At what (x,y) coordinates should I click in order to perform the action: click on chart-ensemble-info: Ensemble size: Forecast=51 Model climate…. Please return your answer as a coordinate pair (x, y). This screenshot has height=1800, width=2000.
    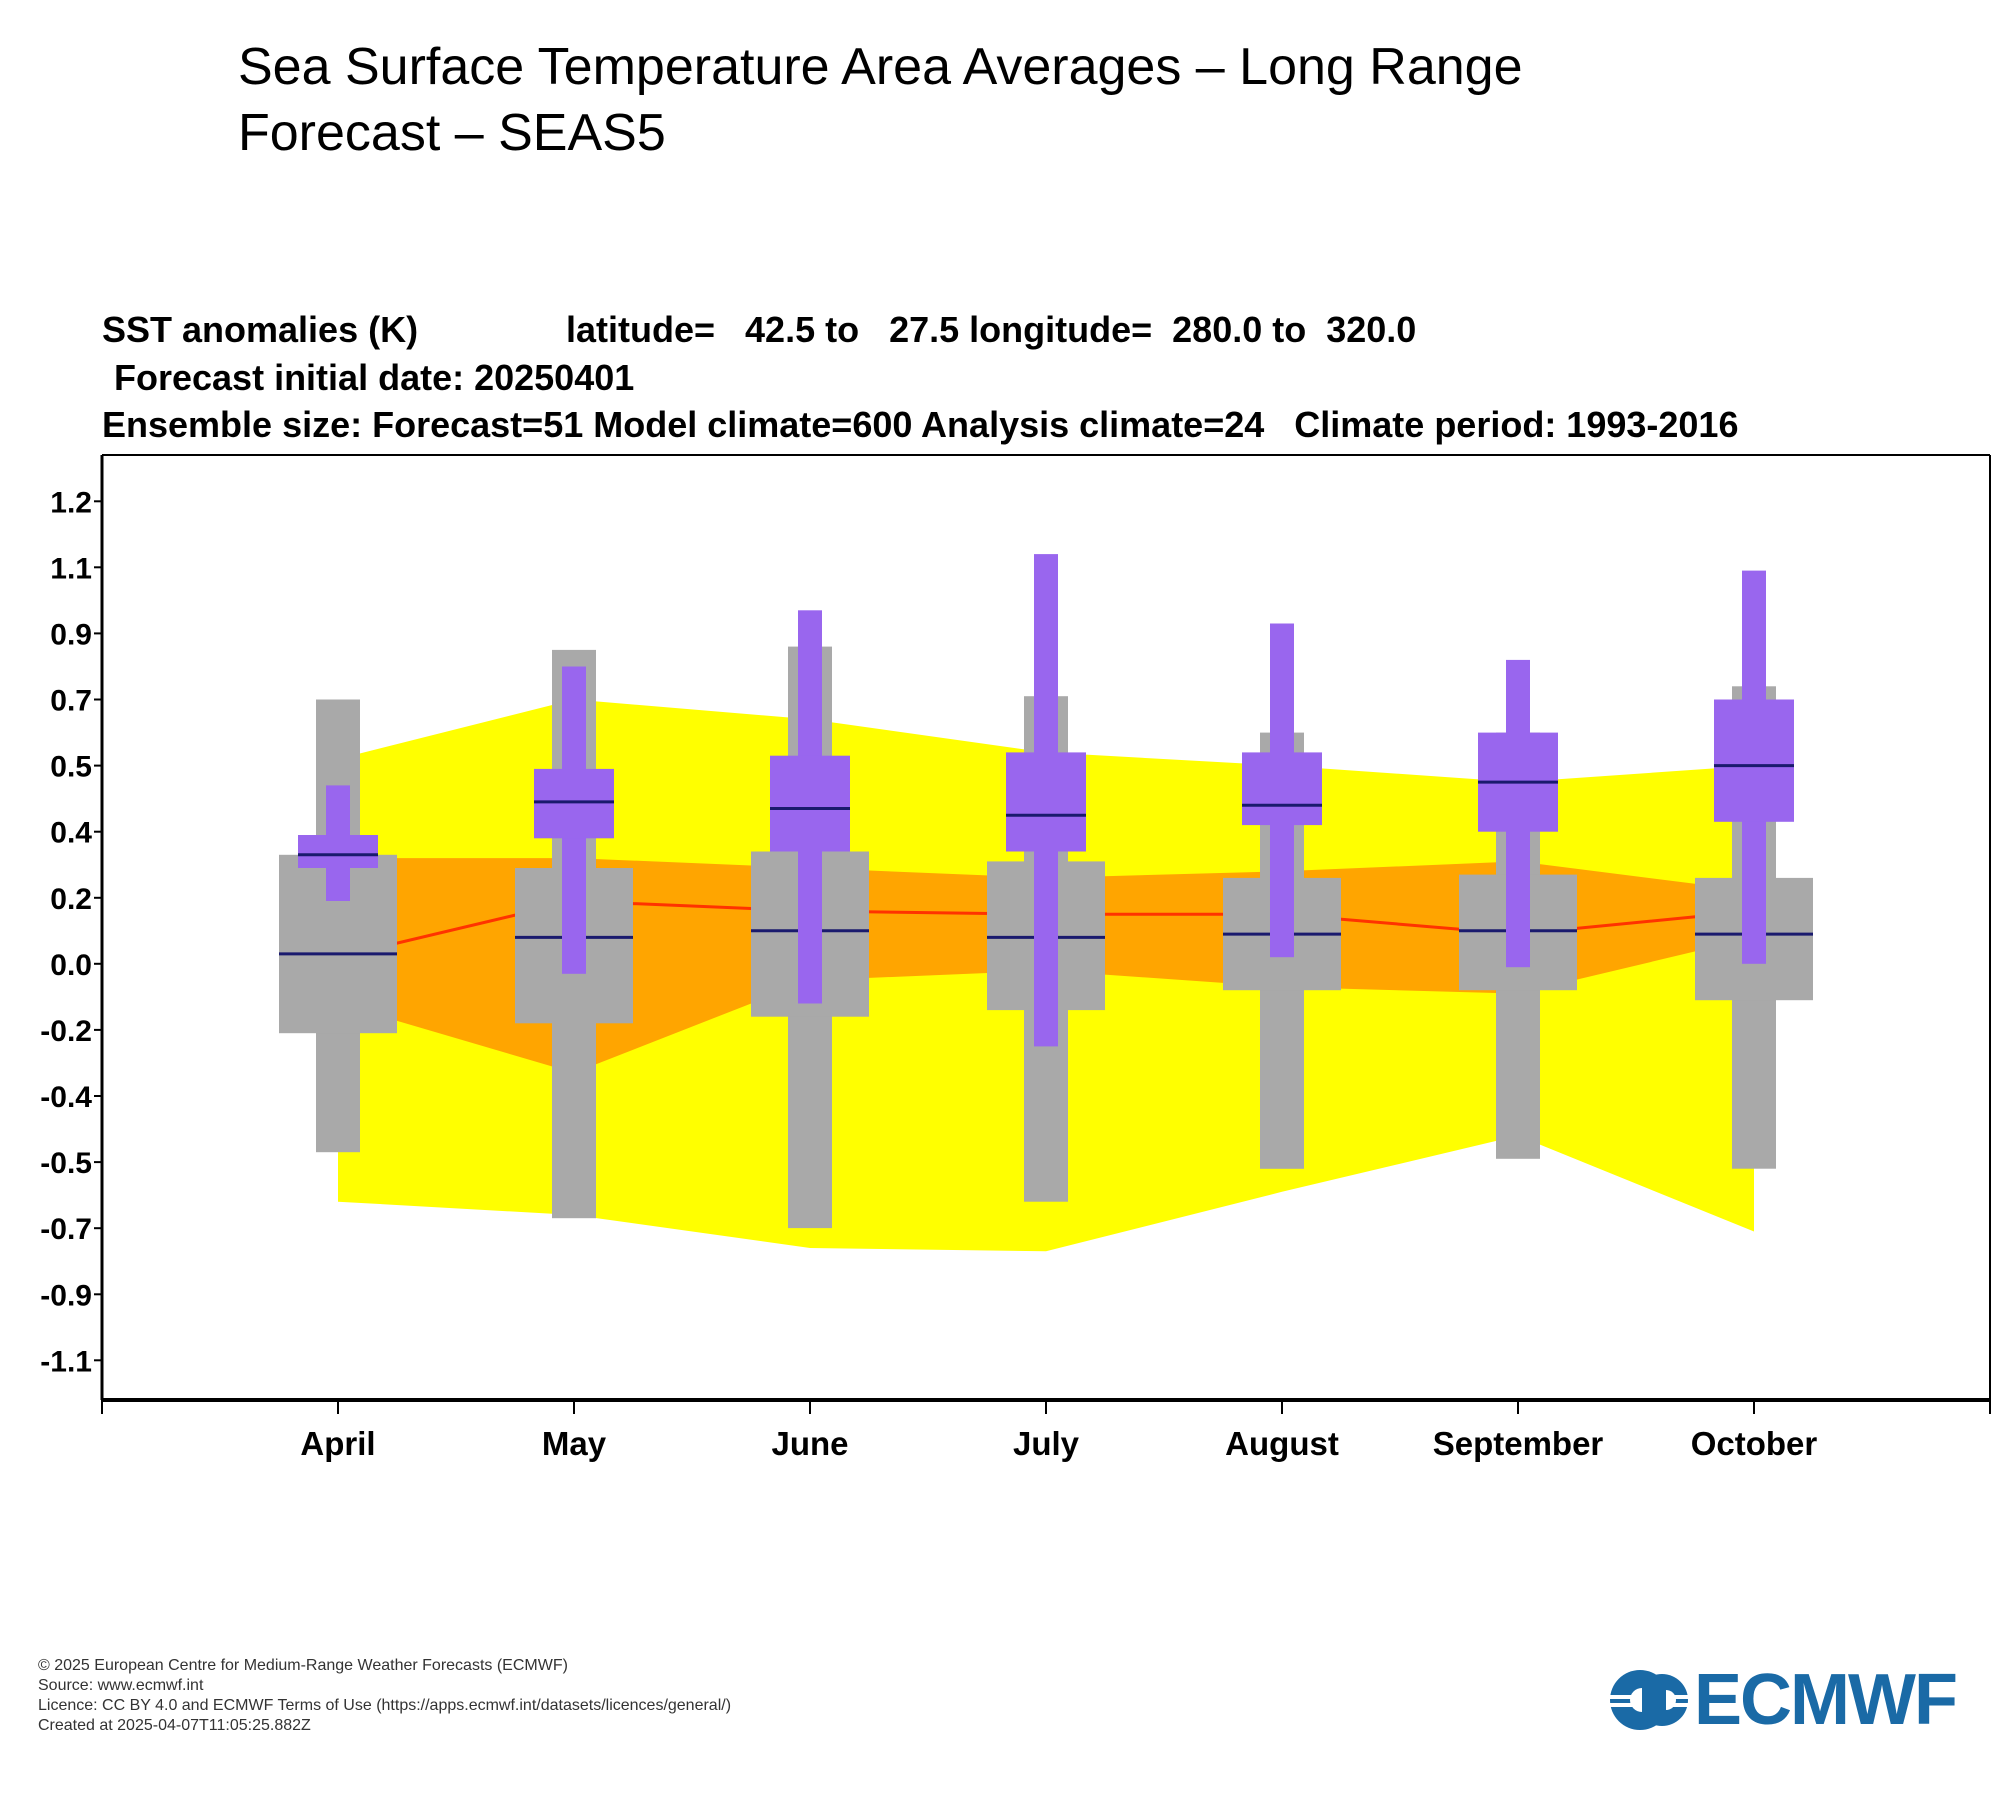
    Looking at the image, I should click on (920, 424).